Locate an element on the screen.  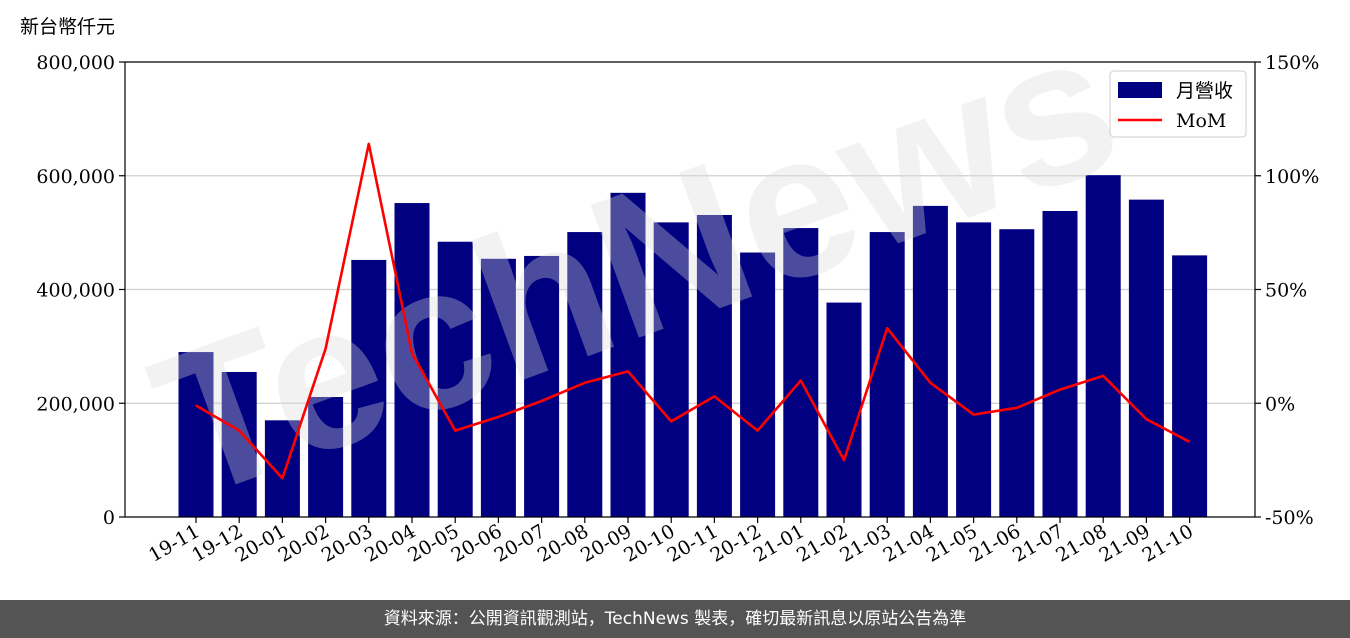
y2-tick-label: 150% is located at coordinates (1292, 63).